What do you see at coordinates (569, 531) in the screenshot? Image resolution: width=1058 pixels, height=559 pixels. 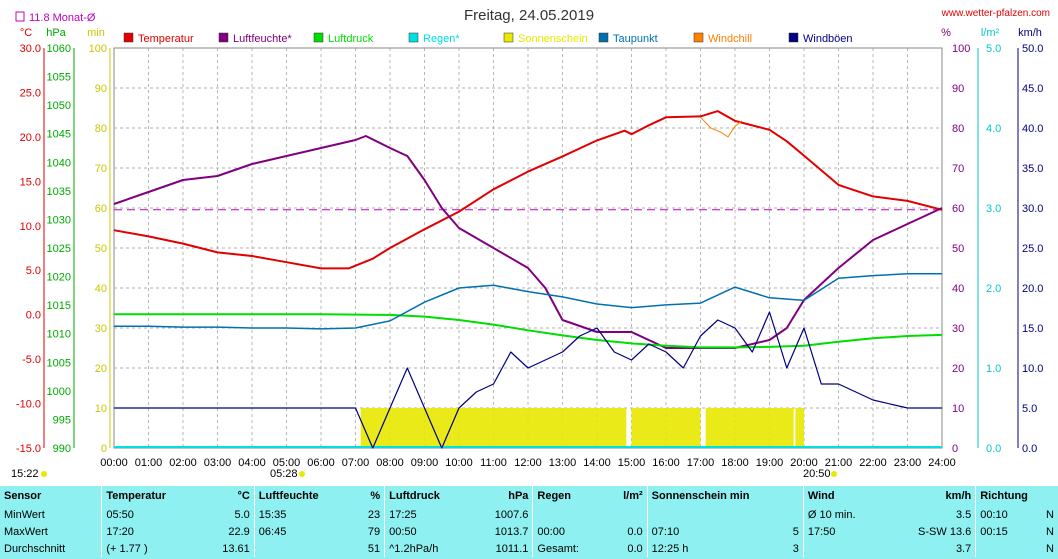 I see `max-rain-time: 00:00` at bounding box center [569, 531].